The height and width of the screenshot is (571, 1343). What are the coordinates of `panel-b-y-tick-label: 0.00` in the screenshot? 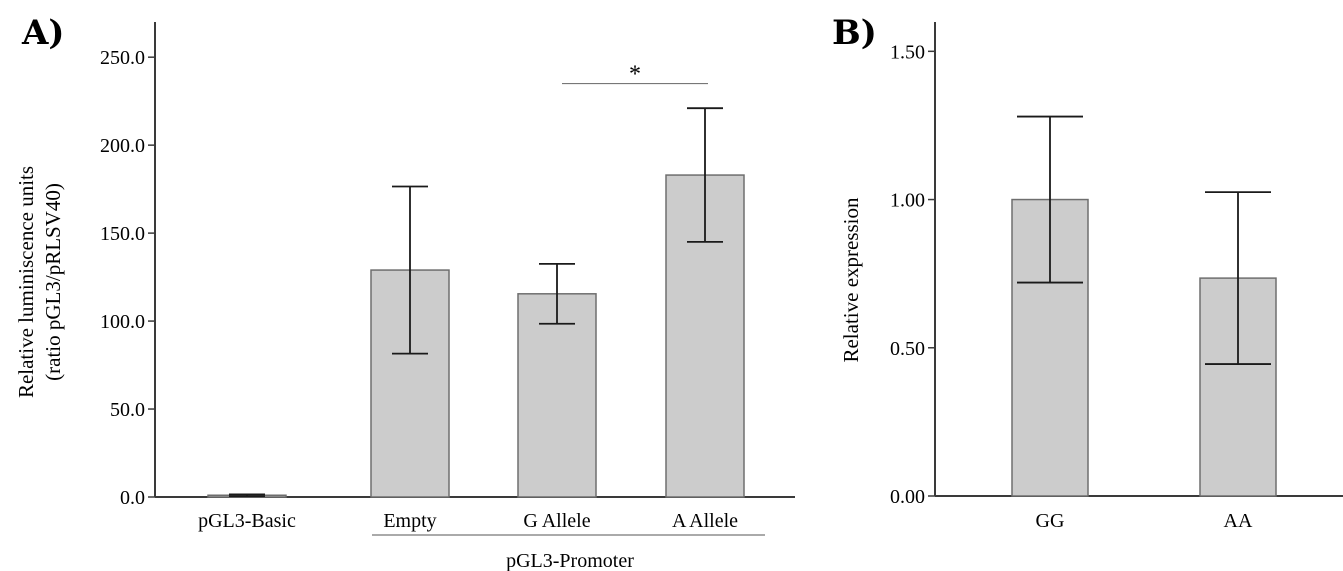 It's located at (907, 497).